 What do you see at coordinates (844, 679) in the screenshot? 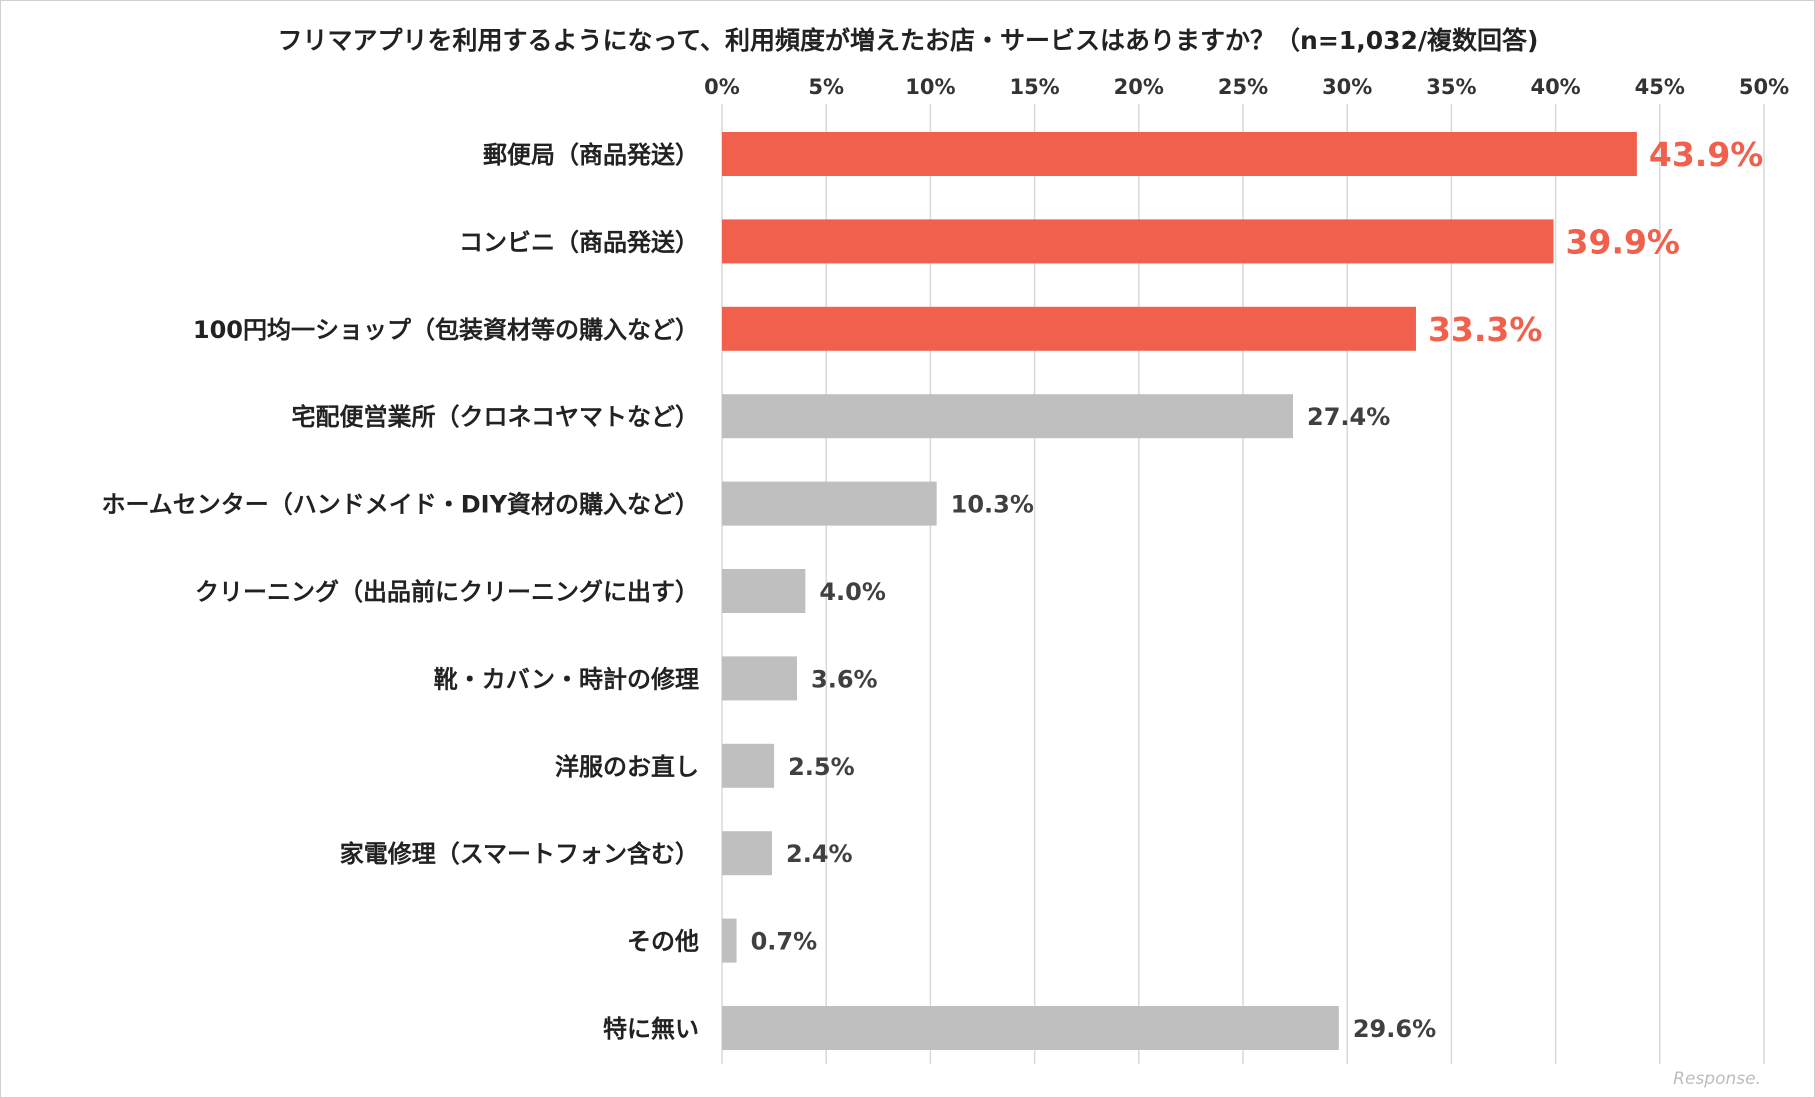
I see `value-label: 3.6%` at bounding box center [844, 679].